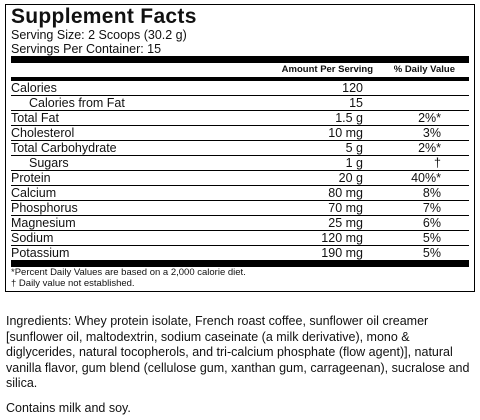 The image size is (480, 420). What do you see at coordinates (240, 103) in the screenshot?
I see `nutrient-row: Calories from Fat 15` at bounding box center [240, 103].